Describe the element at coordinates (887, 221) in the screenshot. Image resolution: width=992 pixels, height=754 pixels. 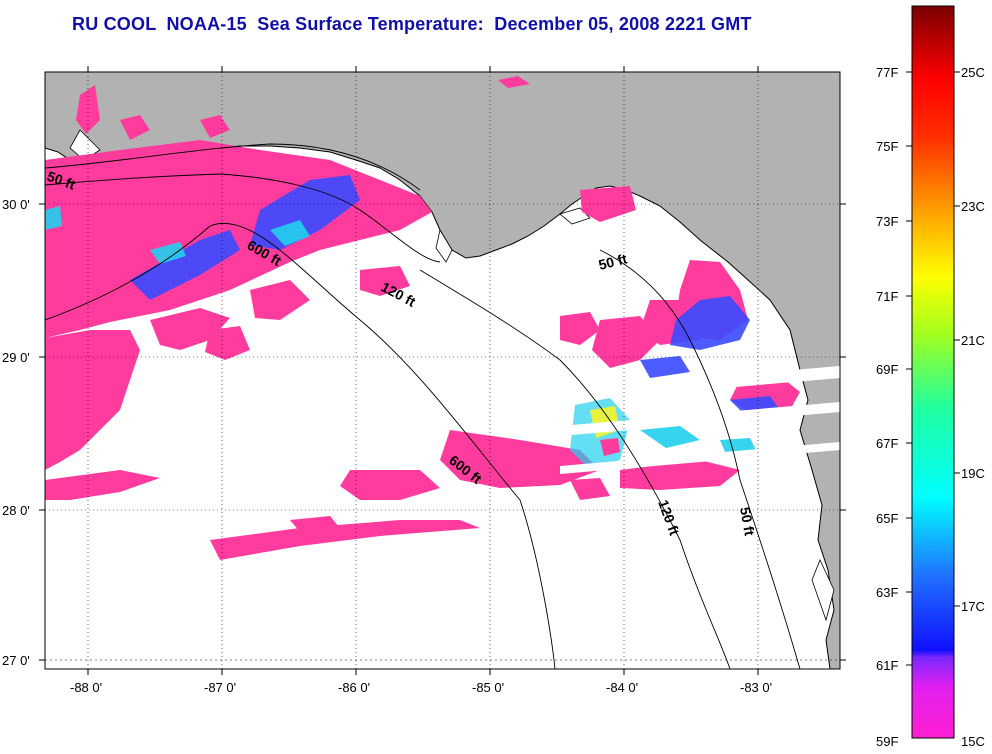
I see `cb-f-73: 73F` at that location.